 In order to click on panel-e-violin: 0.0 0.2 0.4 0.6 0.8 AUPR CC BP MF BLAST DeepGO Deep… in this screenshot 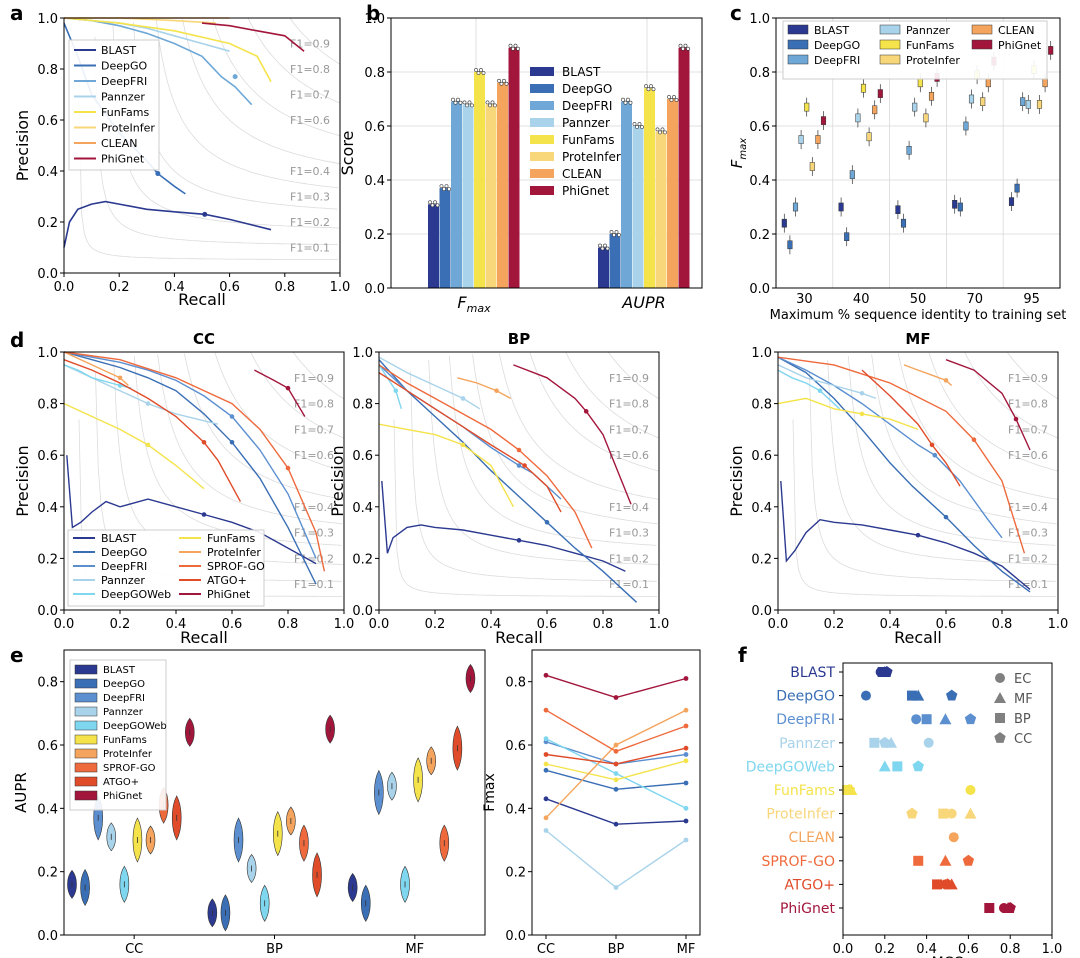, I will do `click(244, 808)`.